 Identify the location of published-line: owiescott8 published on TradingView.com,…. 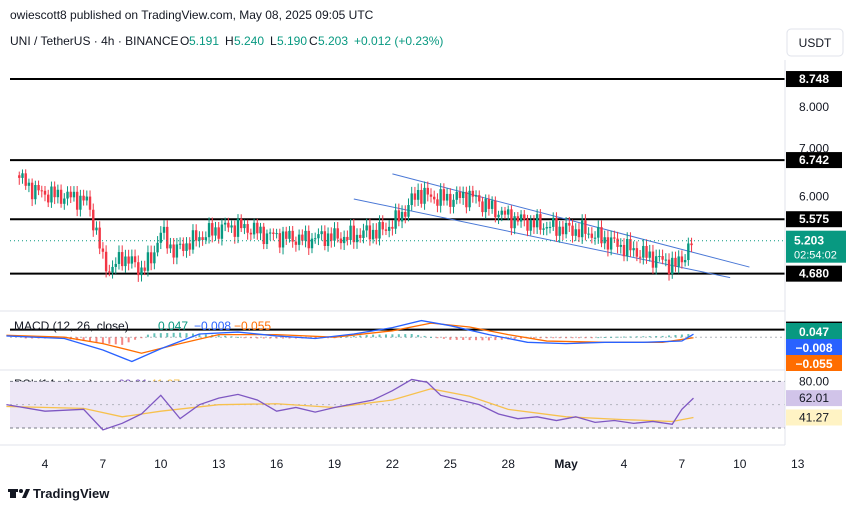
(192, 15).